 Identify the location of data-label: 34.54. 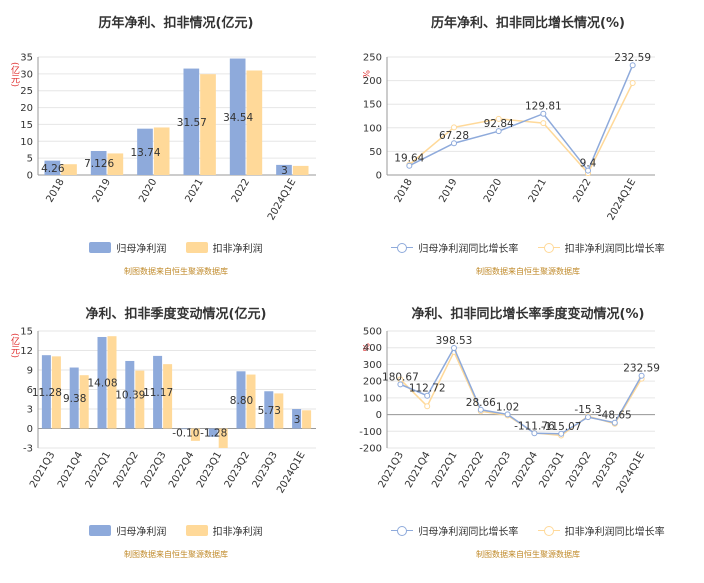
(238, 118).